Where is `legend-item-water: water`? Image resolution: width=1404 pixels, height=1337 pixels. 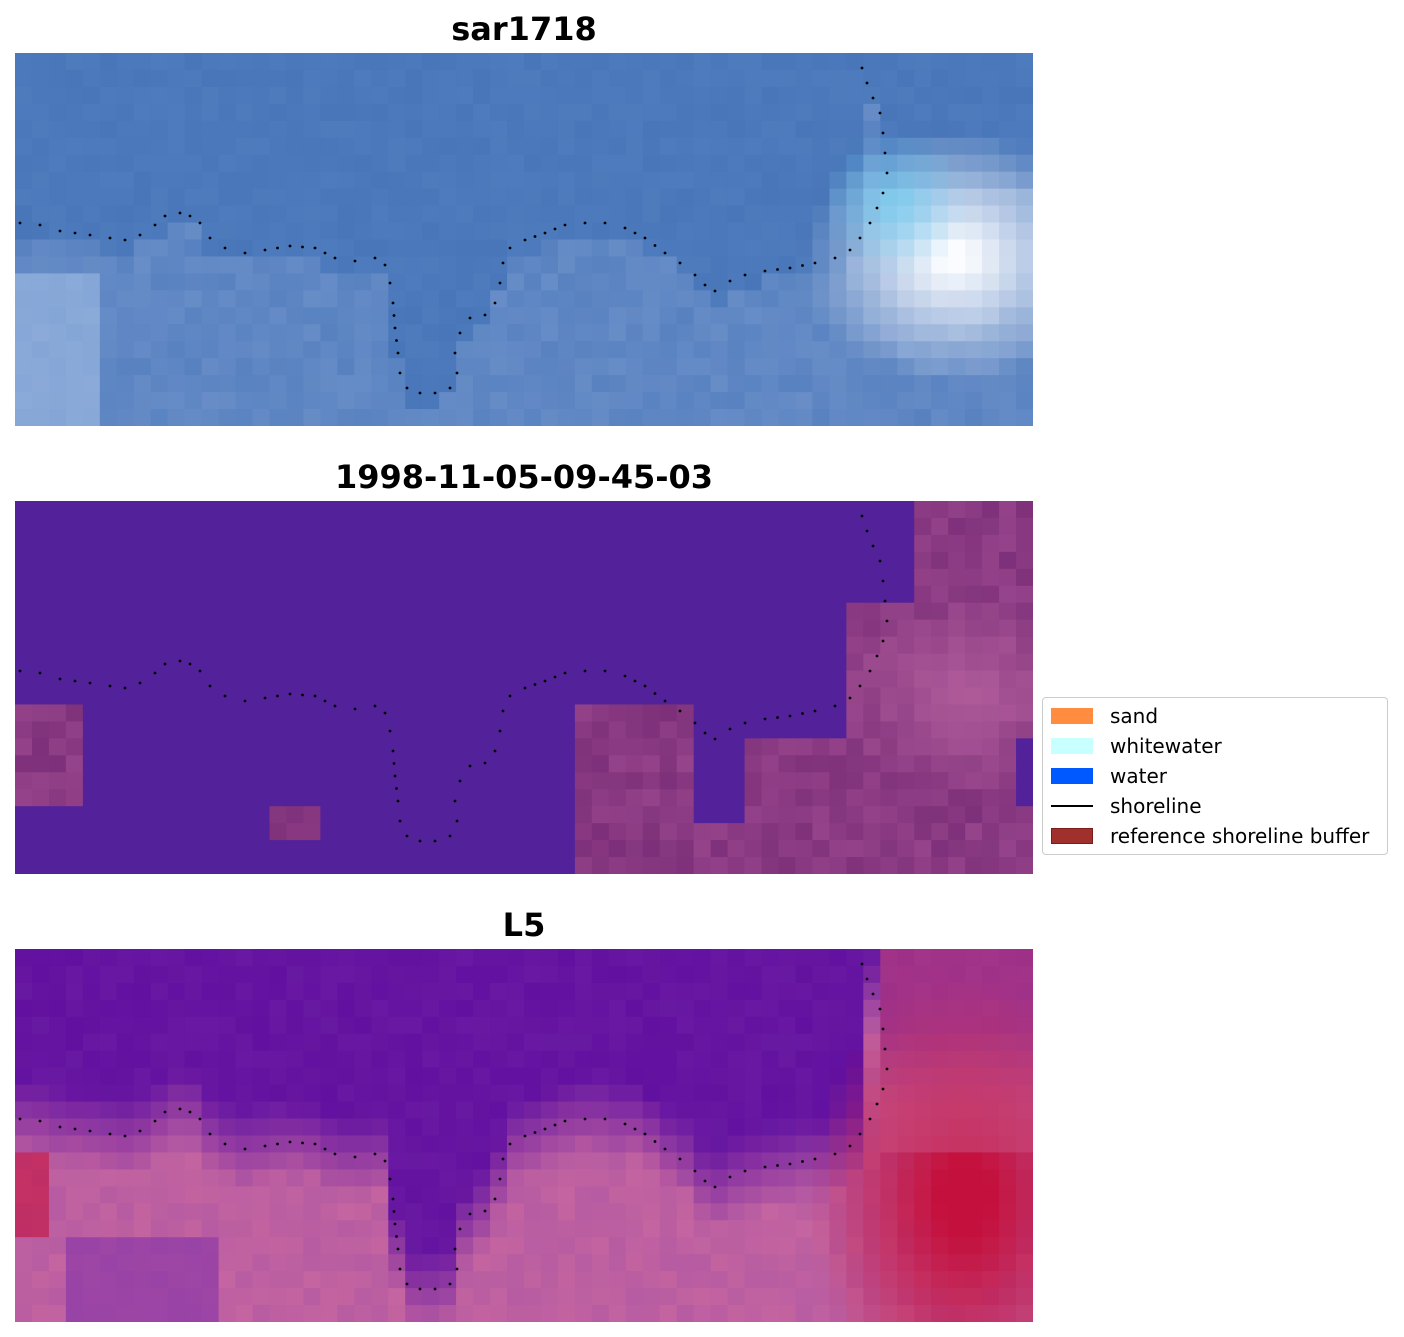
legend-item-water: water is located at coordinates (1109, 776).